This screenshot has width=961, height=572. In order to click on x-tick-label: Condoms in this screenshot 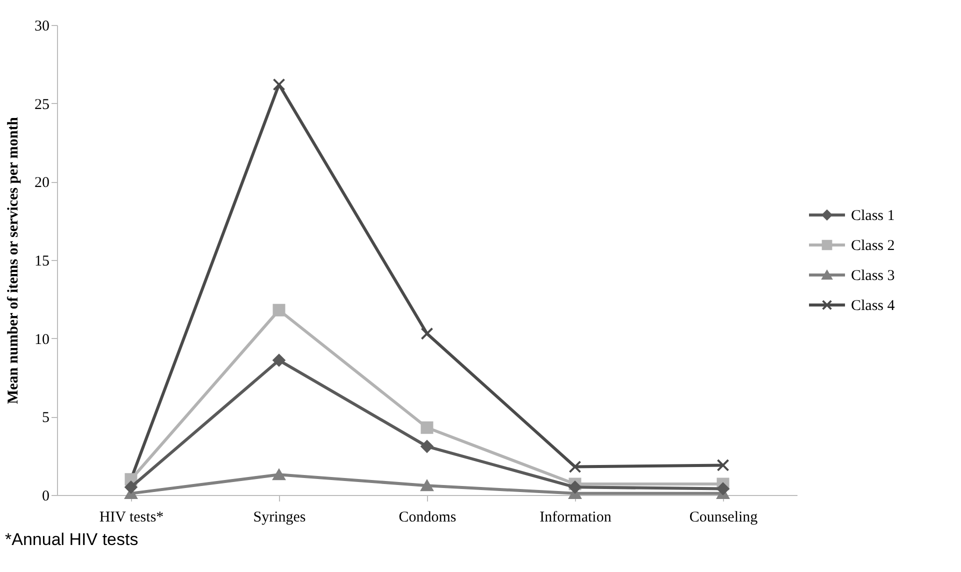, I will do `click(427, 518)`.